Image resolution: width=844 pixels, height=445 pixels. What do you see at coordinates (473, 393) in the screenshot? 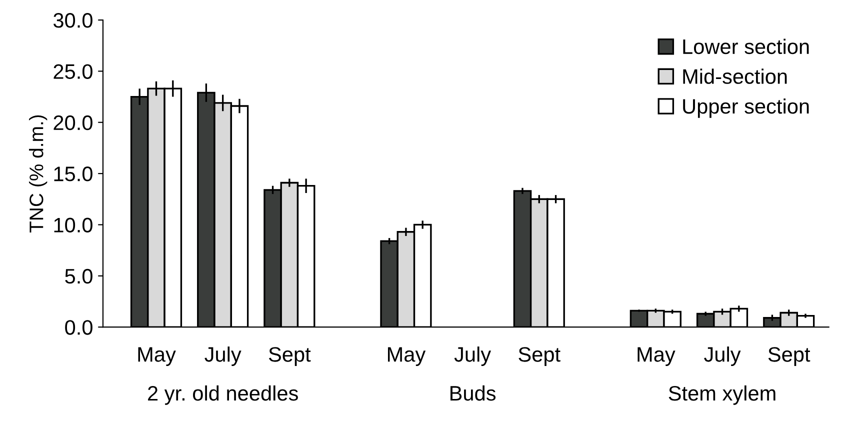
I see `text: Buds` at bounding box center [473, 393].